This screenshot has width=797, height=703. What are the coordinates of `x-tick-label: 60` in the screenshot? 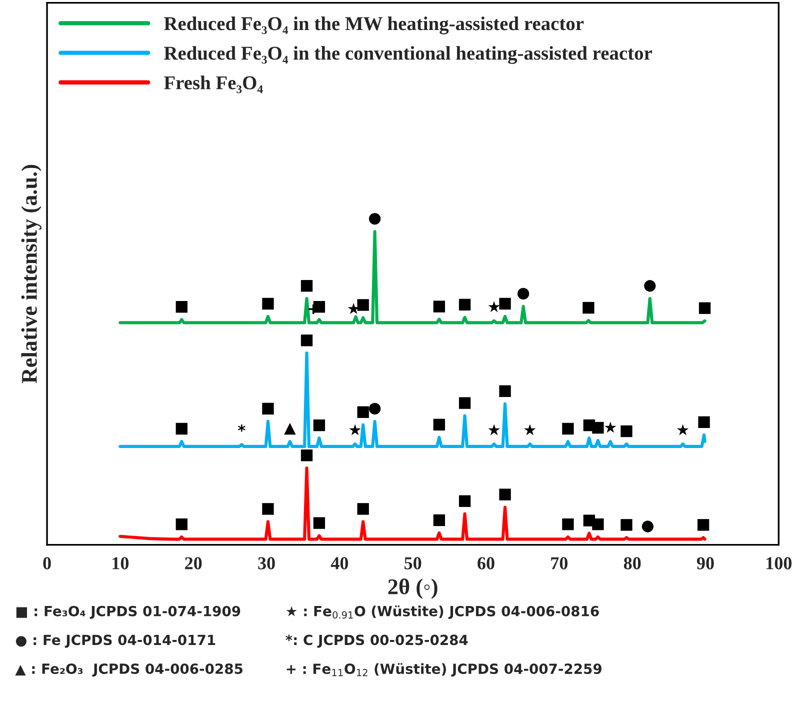 It's located at (486, 563).